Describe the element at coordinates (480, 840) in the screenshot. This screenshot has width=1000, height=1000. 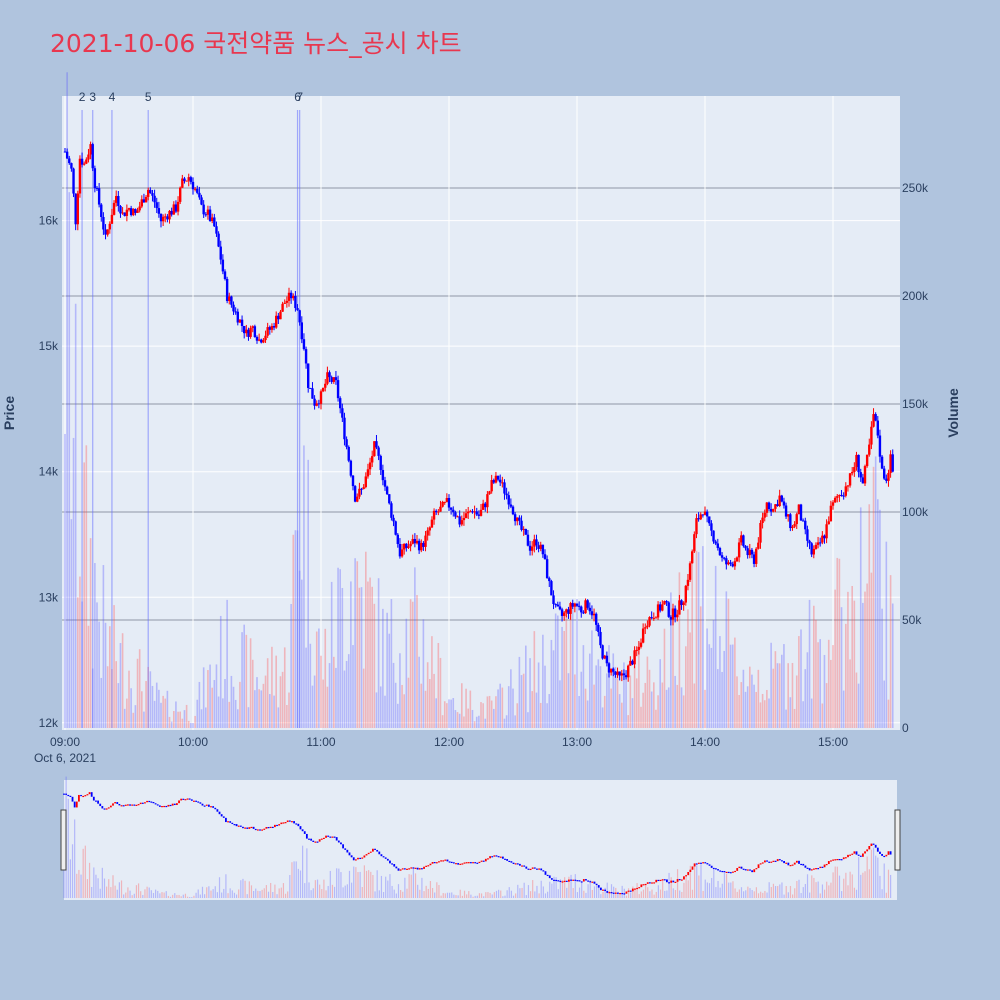
I see `range-slider` at that location.